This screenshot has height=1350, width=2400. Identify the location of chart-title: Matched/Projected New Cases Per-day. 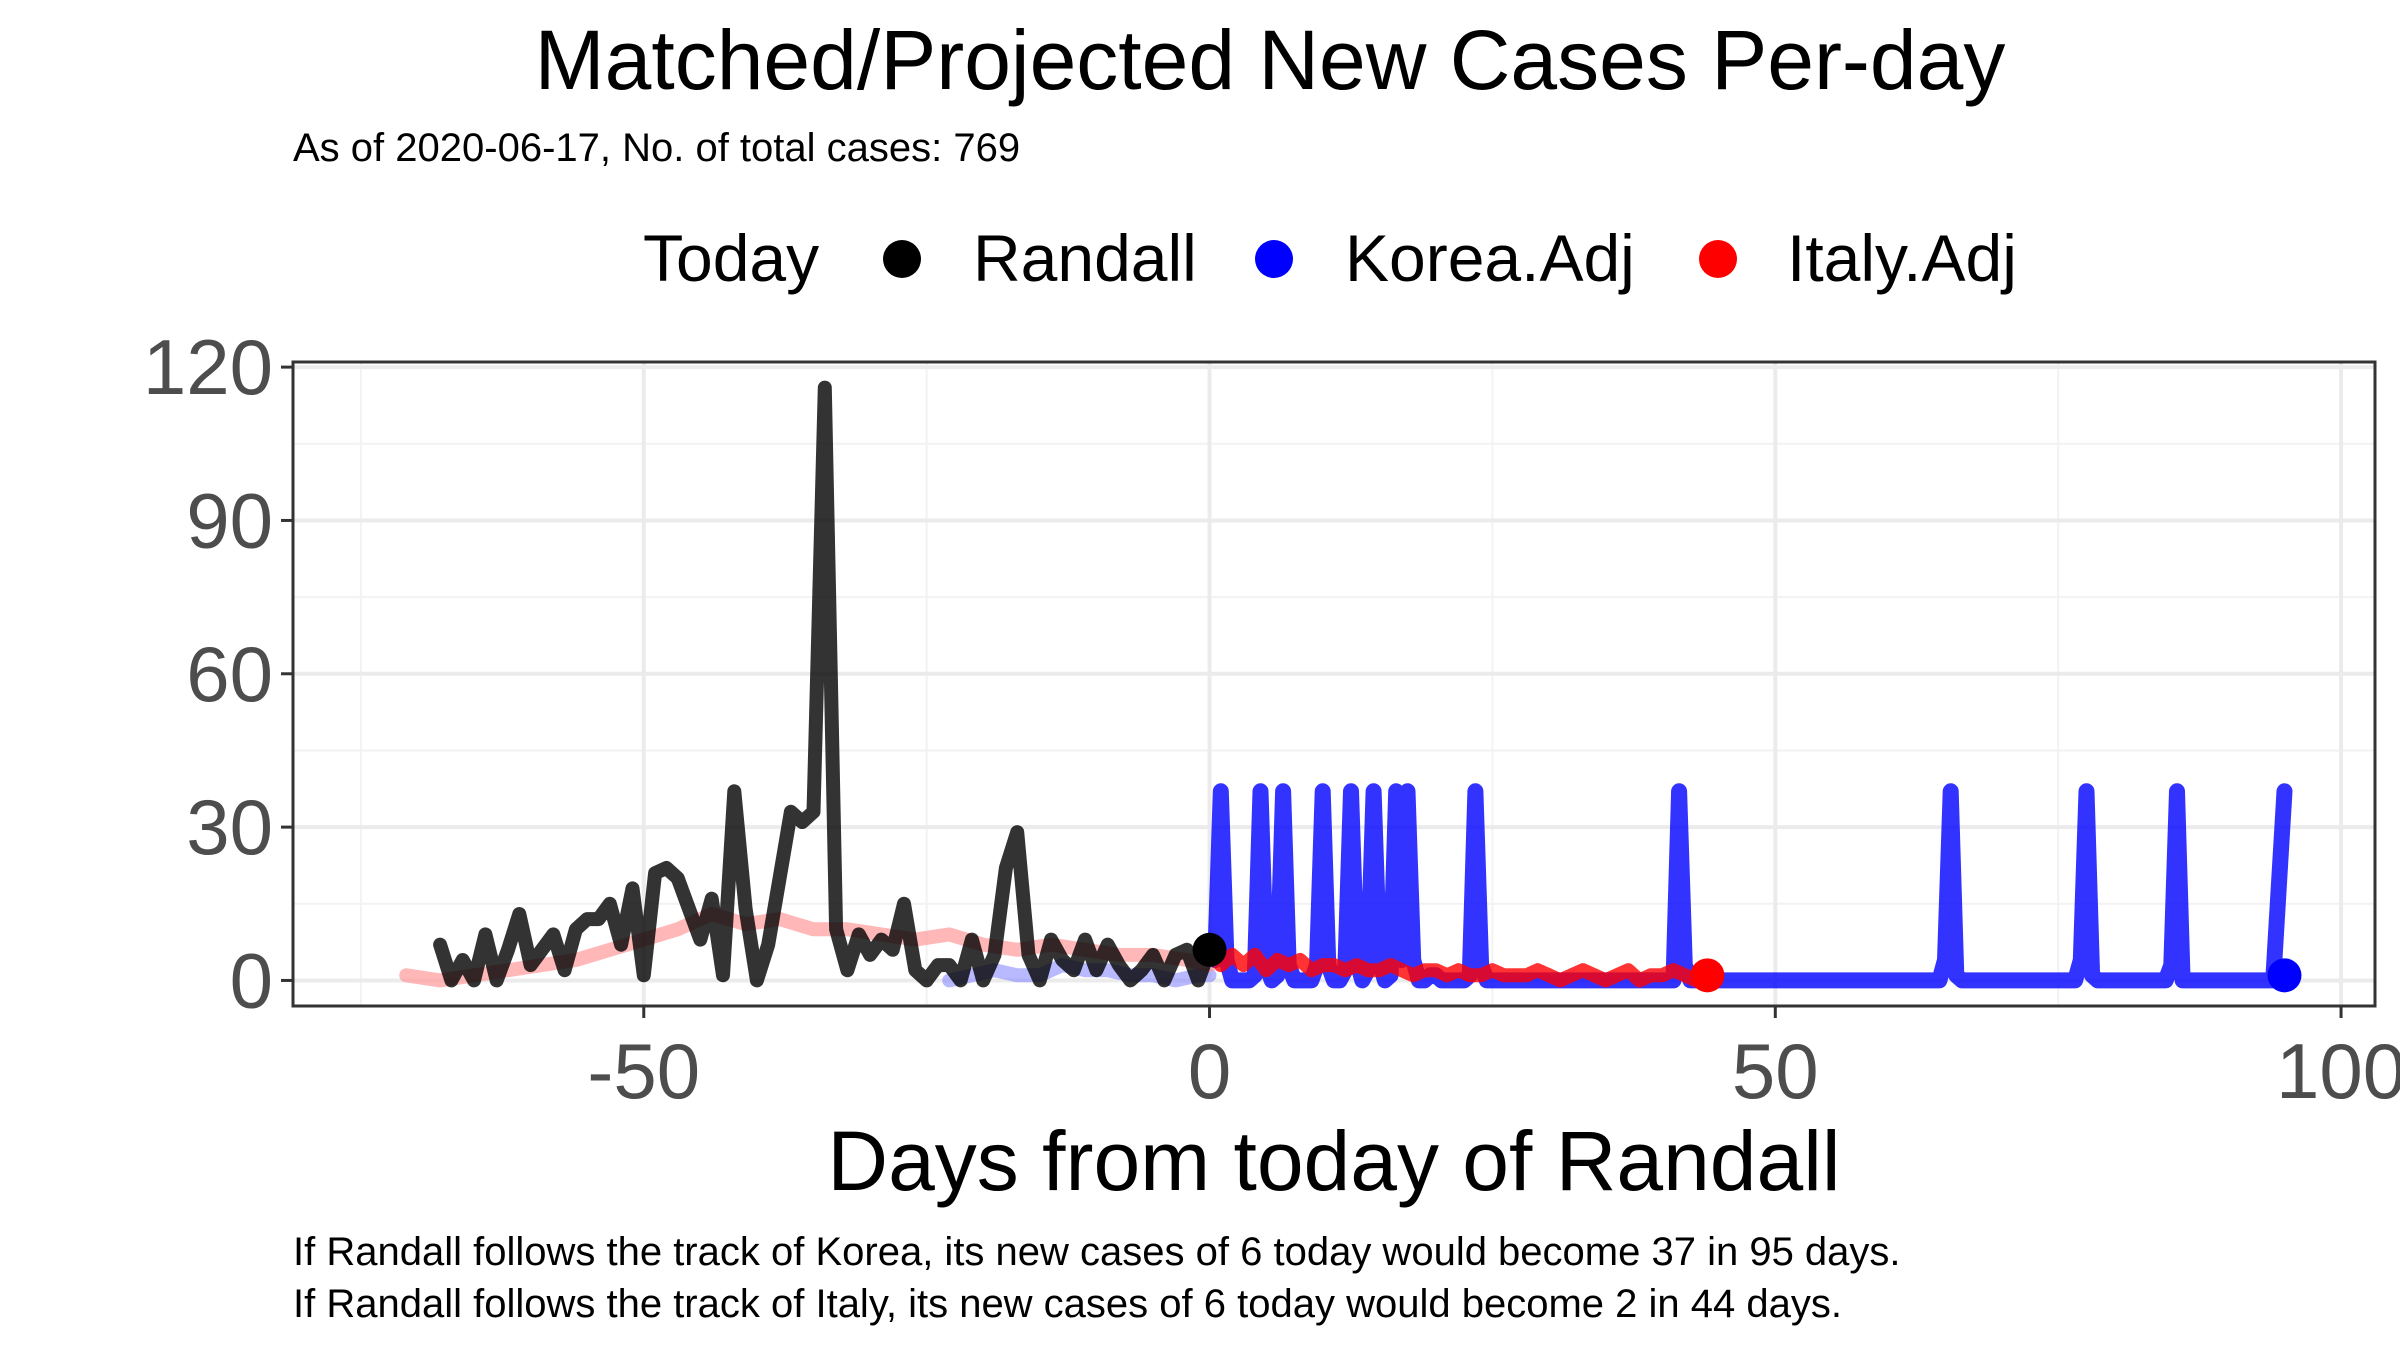
(1270, 60).